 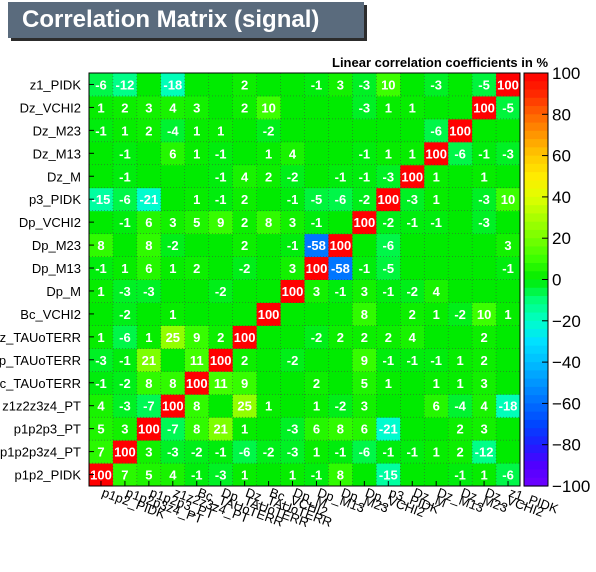 I want to click on cell-value: 5, so click(x=364, y=383).